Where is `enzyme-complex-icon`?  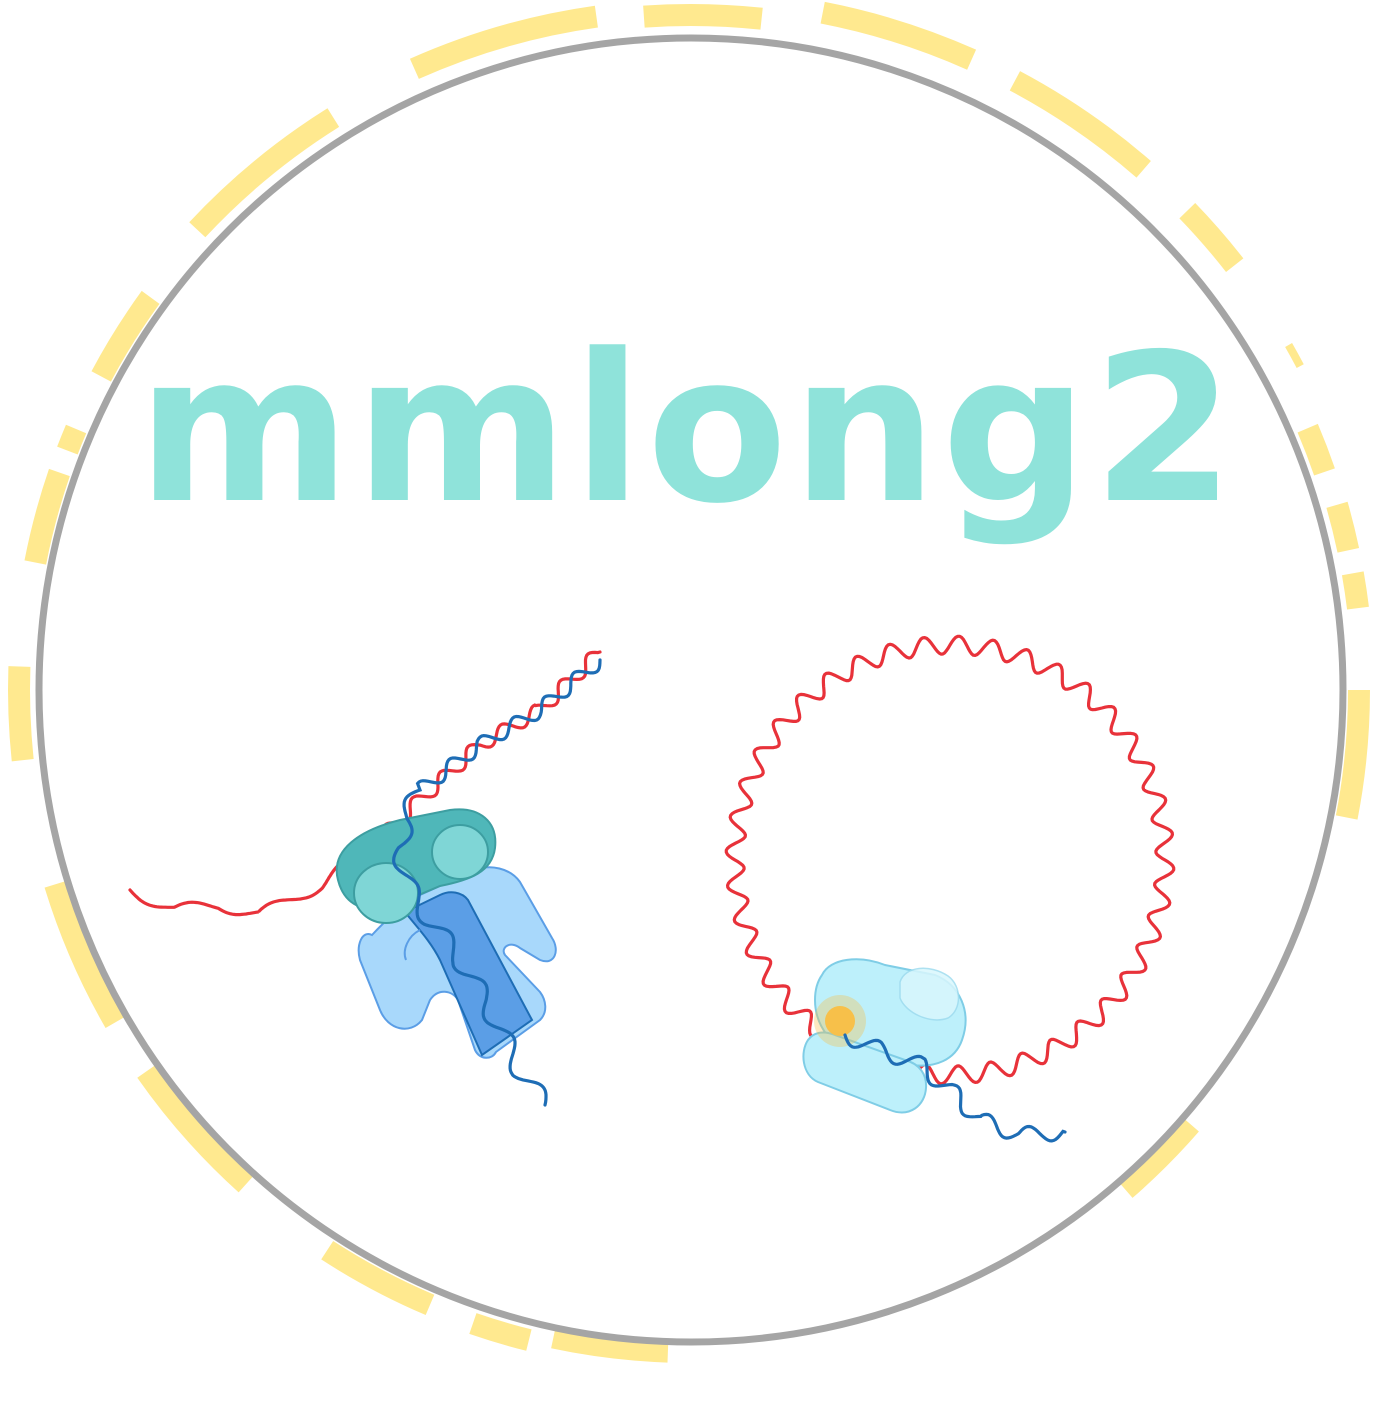
enzyme-complex-icon is located at coordinates (884, 1036).